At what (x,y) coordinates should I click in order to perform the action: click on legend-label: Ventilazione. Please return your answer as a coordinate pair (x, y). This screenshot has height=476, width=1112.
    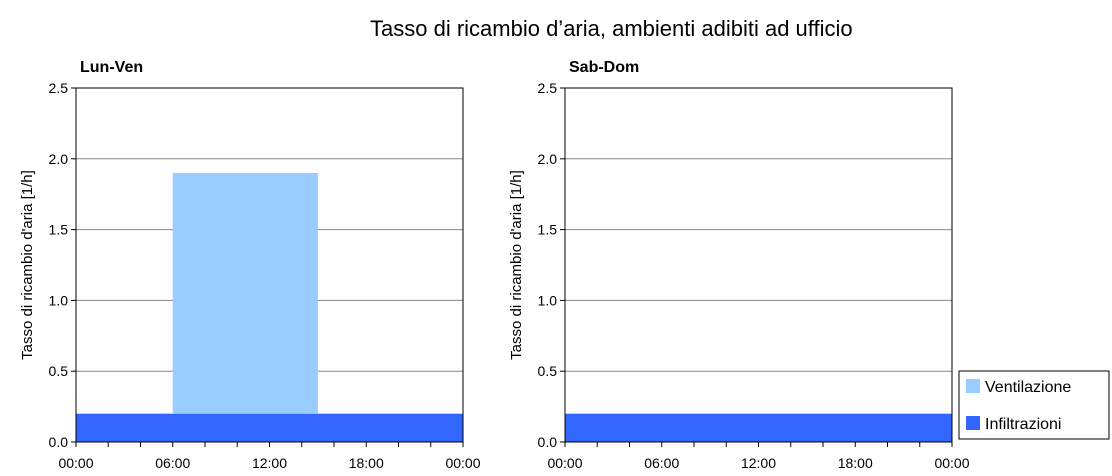
    Looking at the image, I should click on (1028, 387).